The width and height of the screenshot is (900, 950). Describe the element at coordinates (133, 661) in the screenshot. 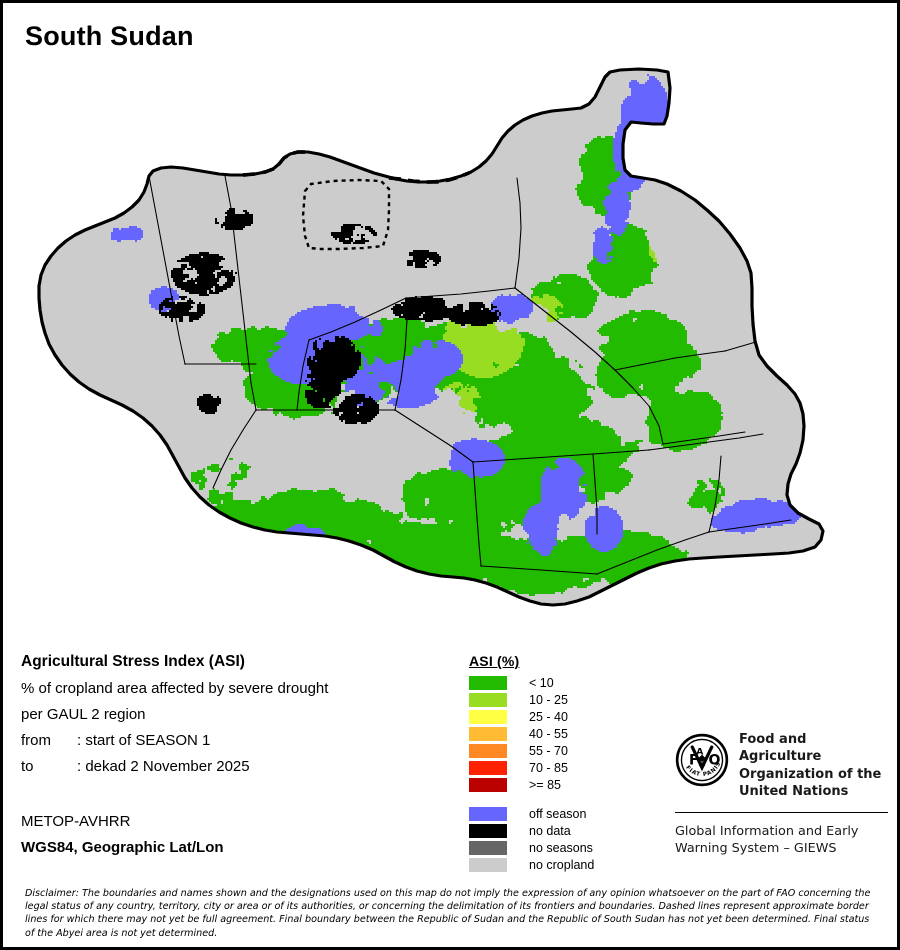

I see `info-heading: Agricultural Stress Index (ASI)` at that location.